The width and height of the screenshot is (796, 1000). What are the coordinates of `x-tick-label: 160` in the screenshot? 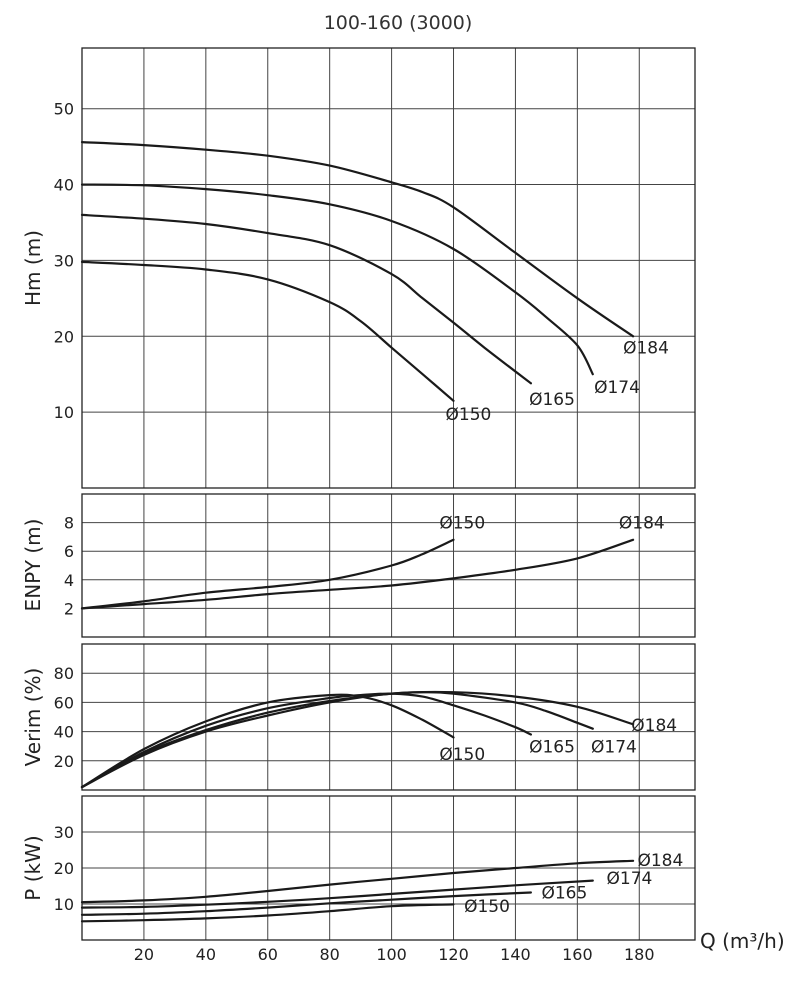 It's located at (577, 954).